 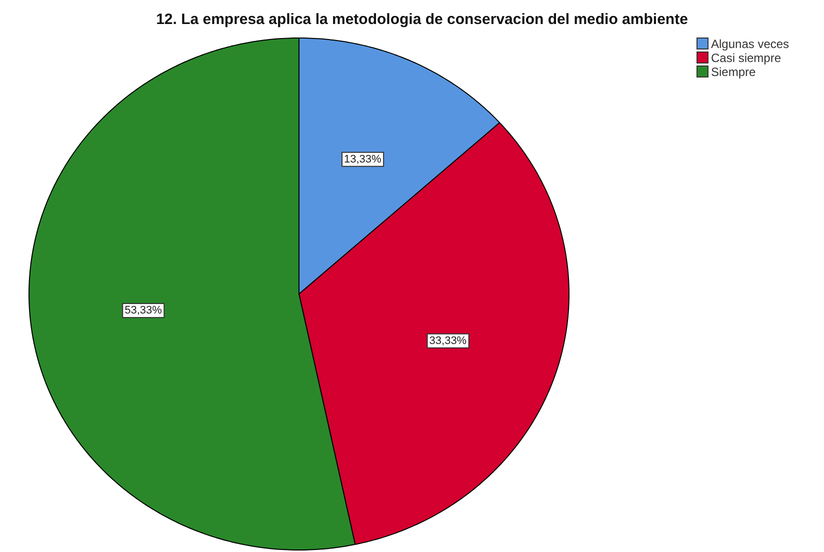 What do you see at coordinates (422, 19) in the screenshot?
I see `chart-title: 12. La empresa aplica la metodologia de conservacion del medio ambiente` at bounding box center [422, 19].